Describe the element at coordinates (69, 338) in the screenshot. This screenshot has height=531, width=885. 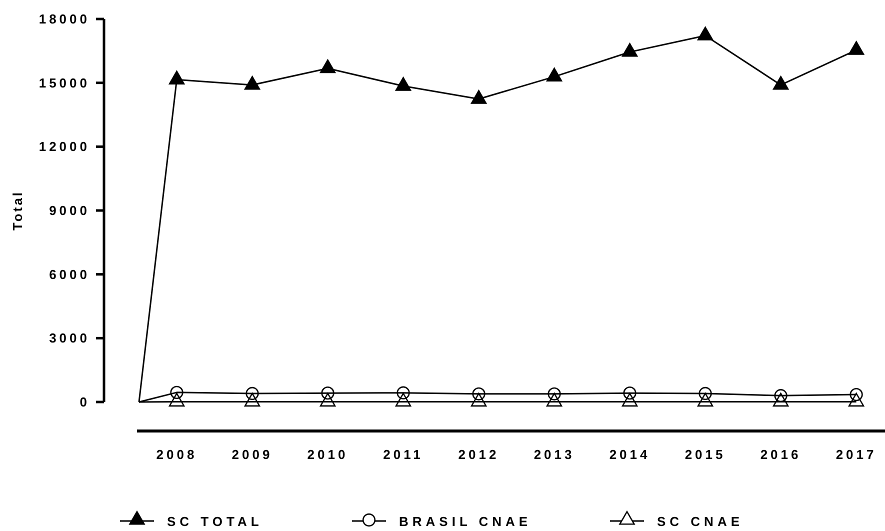
I see `y-tick-label: 3000` at that location.